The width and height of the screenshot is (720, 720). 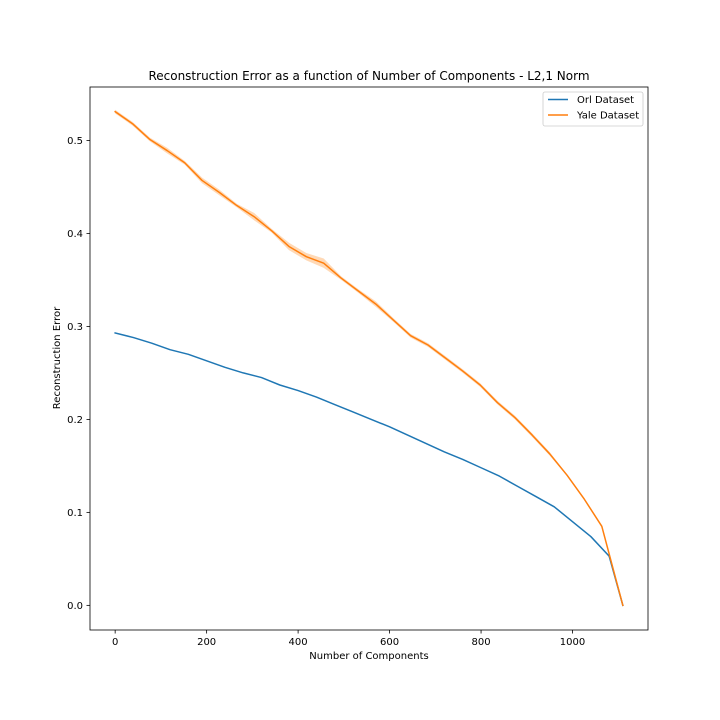 What do you see at coordinates (298, 642) in the screenshot?
I see `x-tick-label: 400` at bounding box center [298, 642].